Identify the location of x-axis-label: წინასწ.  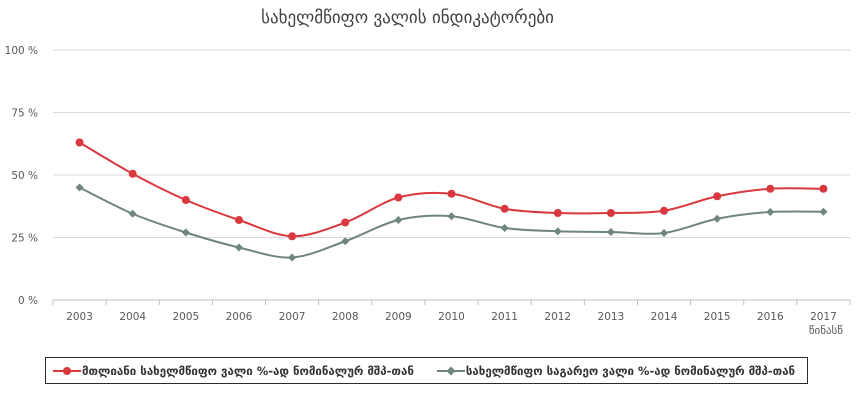
(826, 330).